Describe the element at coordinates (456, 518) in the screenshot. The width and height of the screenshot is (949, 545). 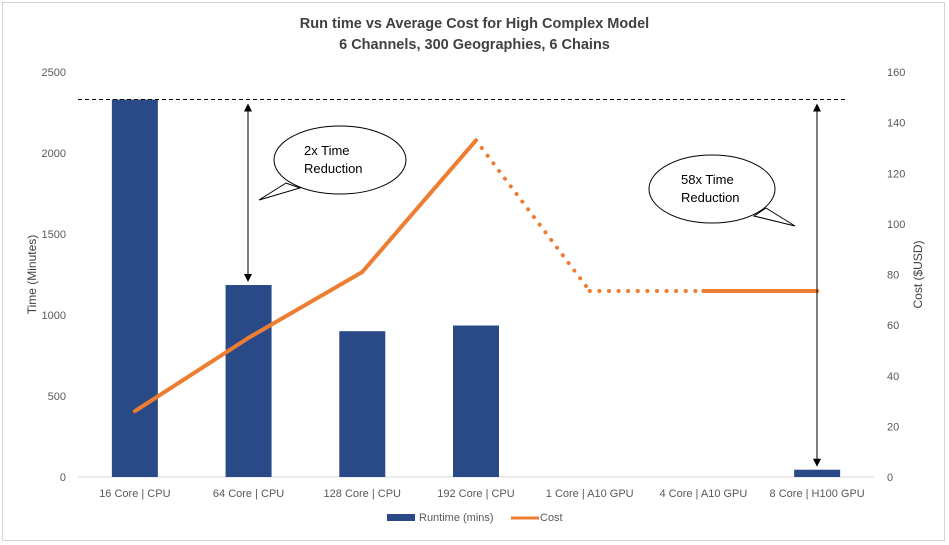
I see `legend-label-runtime: Runtime (mins)` at that location.